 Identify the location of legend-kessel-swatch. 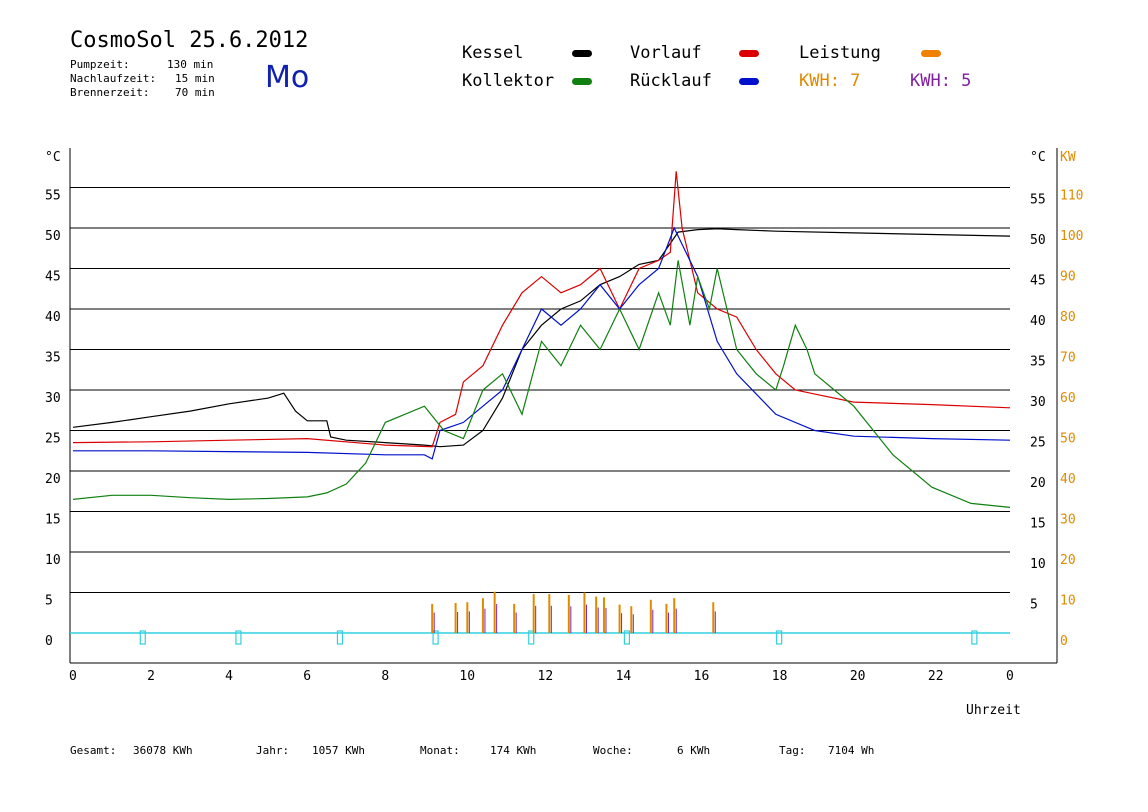
(582, 53).